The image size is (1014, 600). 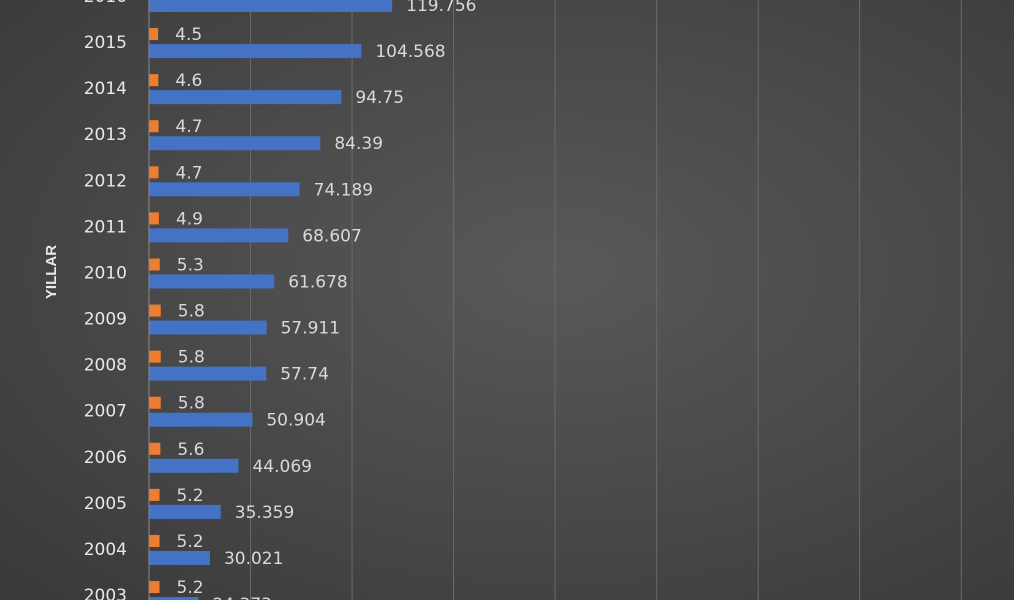 I want to click on data-label: 94.75, so click(x=379, y=98).